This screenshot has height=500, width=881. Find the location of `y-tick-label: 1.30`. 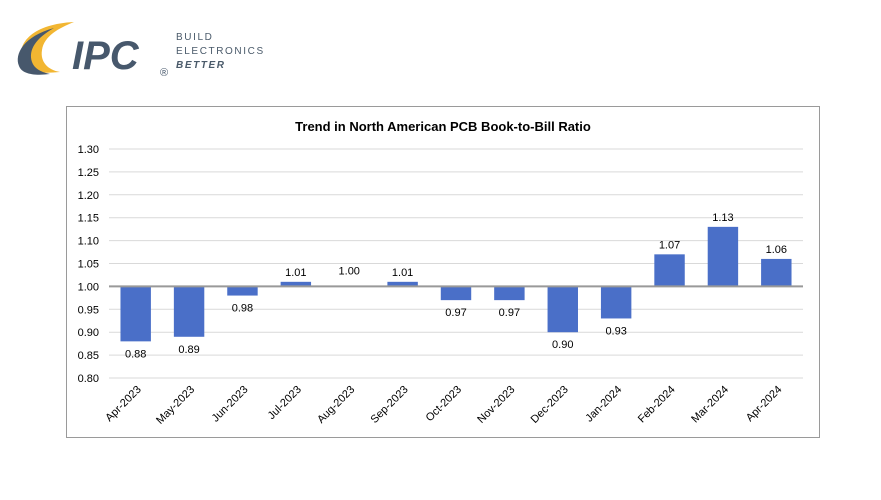

y-tick-label: 1.30 is located at coordinates (88, 150).